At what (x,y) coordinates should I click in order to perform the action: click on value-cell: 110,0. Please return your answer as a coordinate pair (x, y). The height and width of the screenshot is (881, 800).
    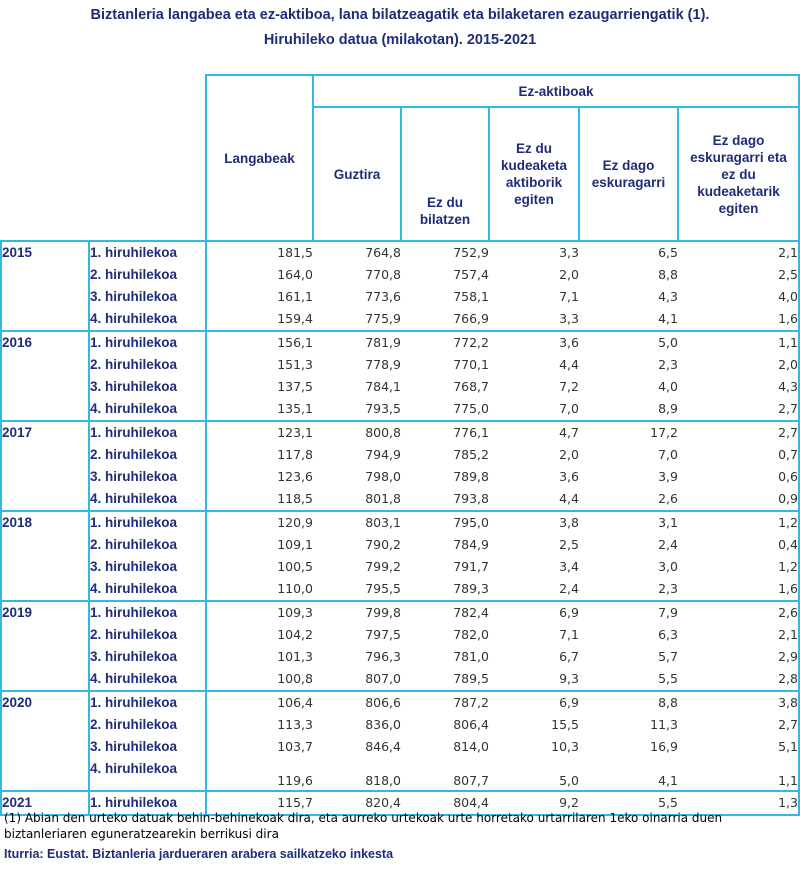
    Looking at the image, I should click on (295, 588).